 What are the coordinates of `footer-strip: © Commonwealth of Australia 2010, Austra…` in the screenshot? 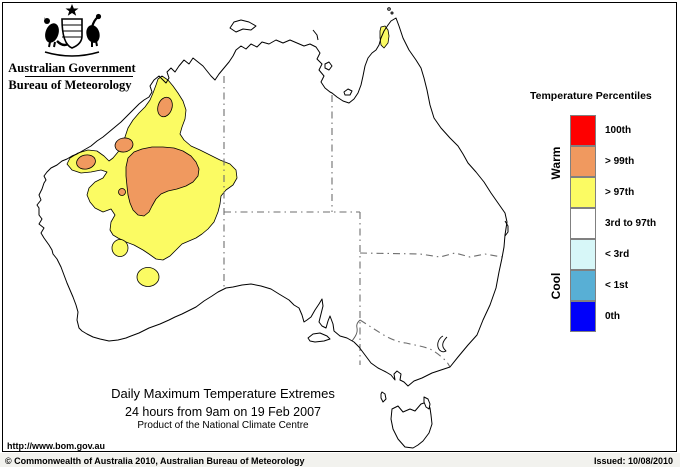 It's located at (340, 460).